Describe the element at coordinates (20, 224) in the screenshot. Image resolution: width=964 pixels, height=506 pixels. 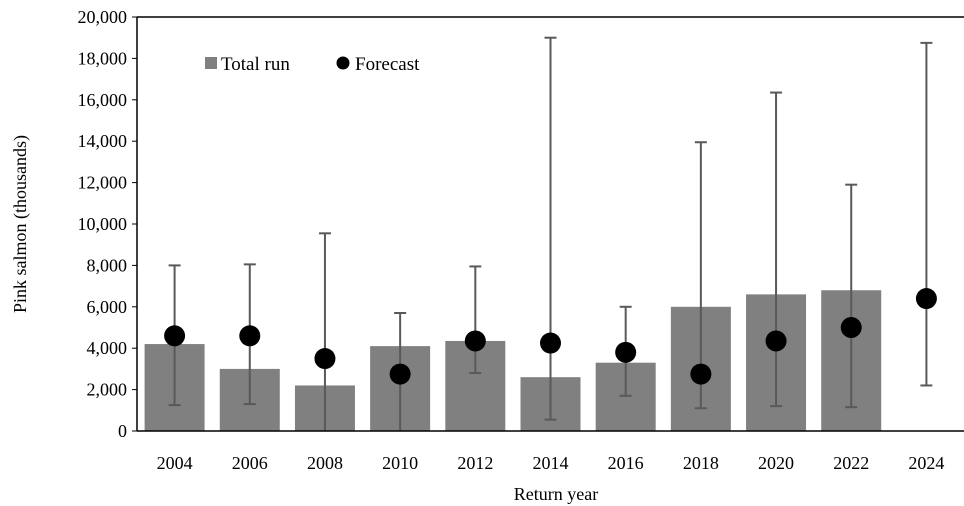
I see `y-axis-title: Pink salmon (thousands)` at that location.